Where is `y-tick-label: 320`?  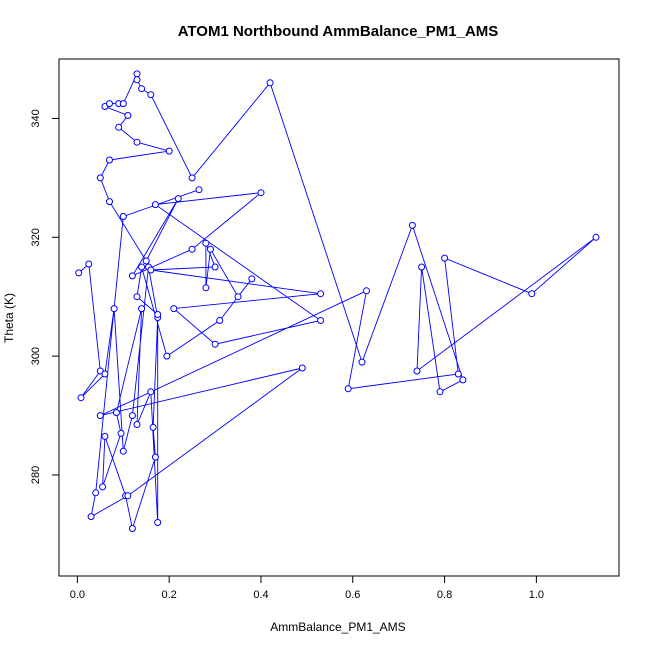 y-tick-label: 320 is located at coordinates (36, 237).